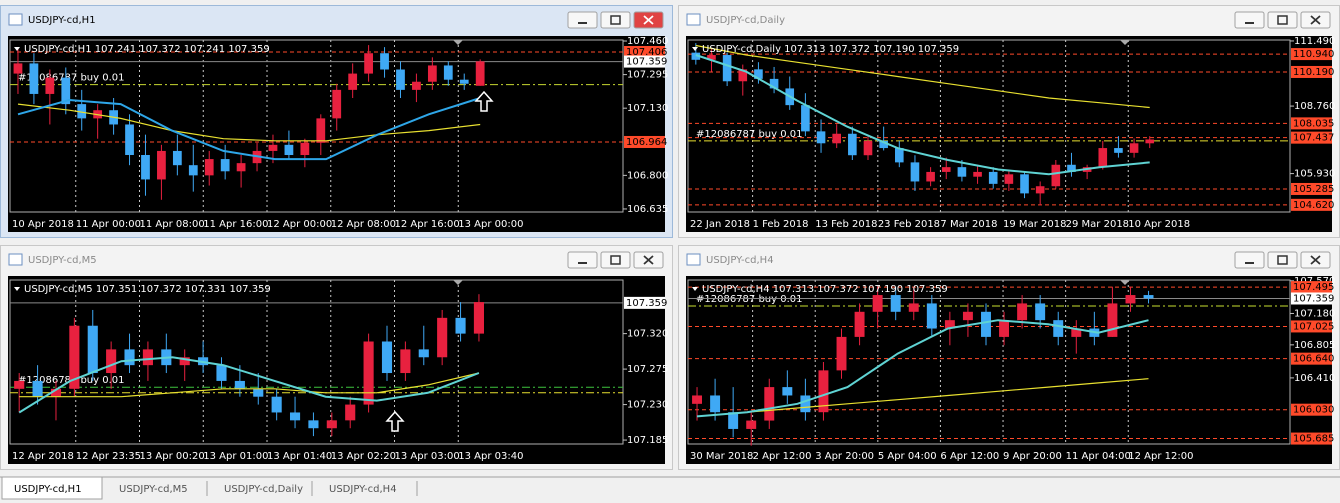  I want to click on tab-label: USDJPY-cd,M5, so click(153, 489).